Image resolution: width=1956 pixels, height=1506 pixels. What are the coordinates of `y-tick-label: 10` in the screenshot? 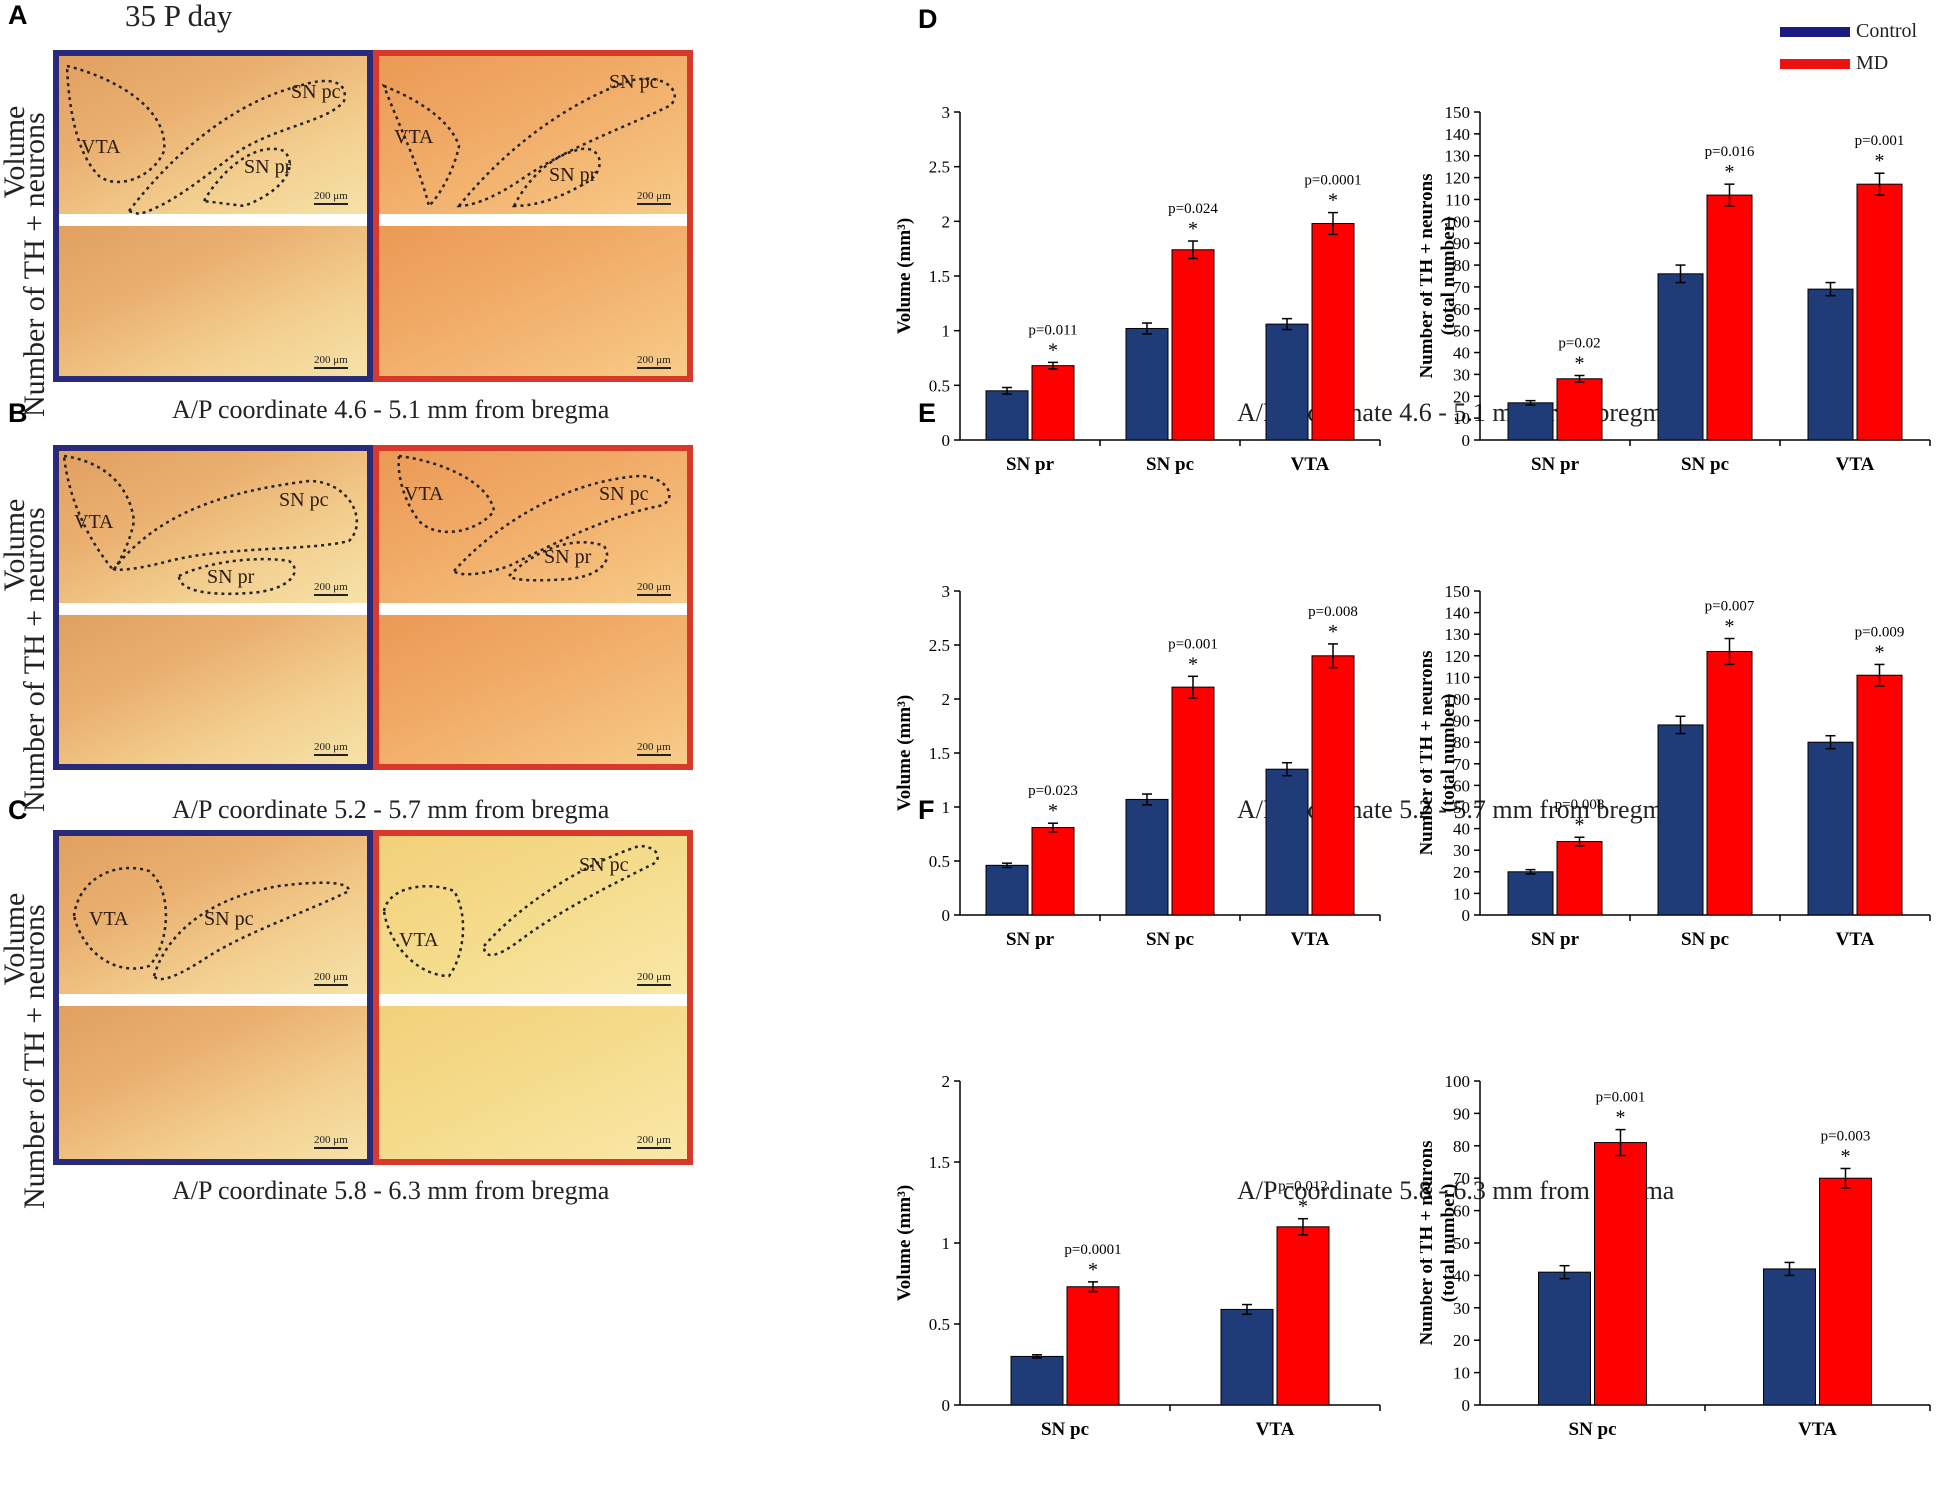 It's located at (1461, 418).